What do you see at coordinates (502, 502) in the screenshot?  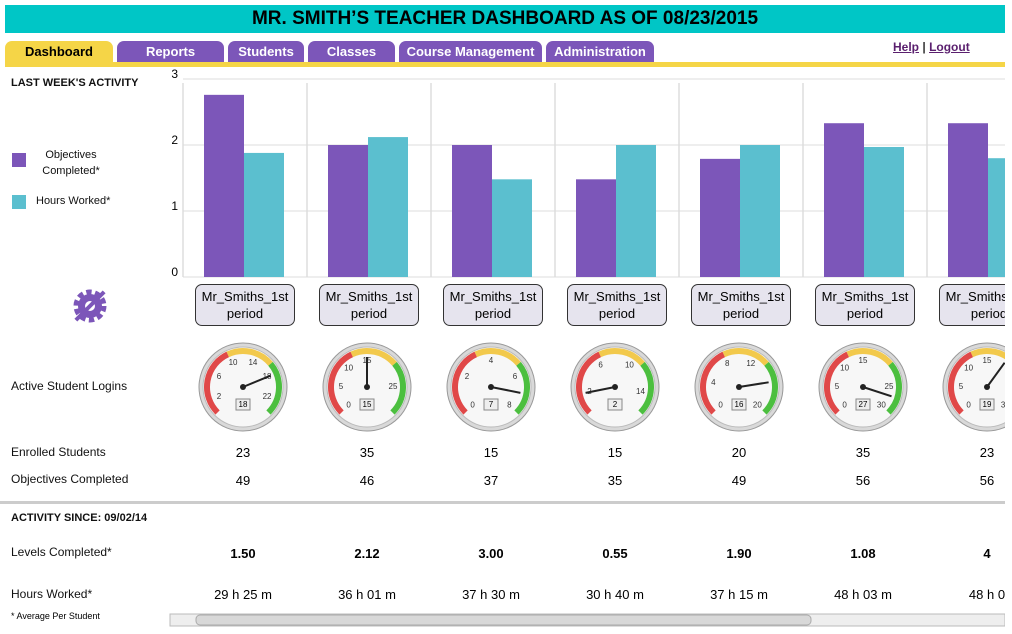 I see `separator` at bounding box center [502, 502].